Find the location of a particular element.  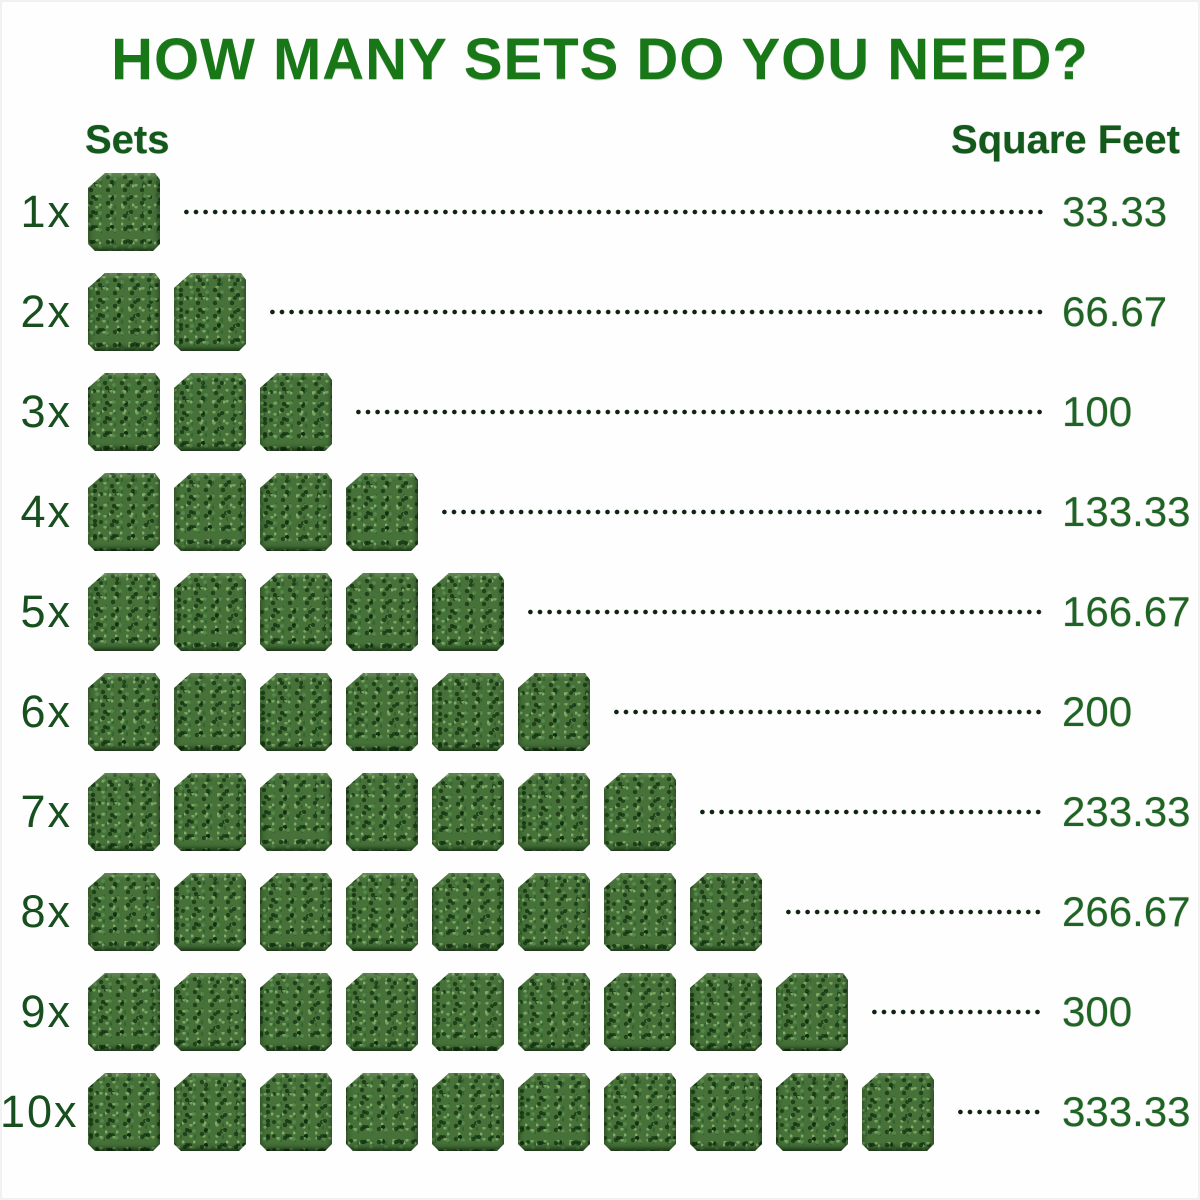

table-row: 2x 66.67 is located at coordinates (600, 312).